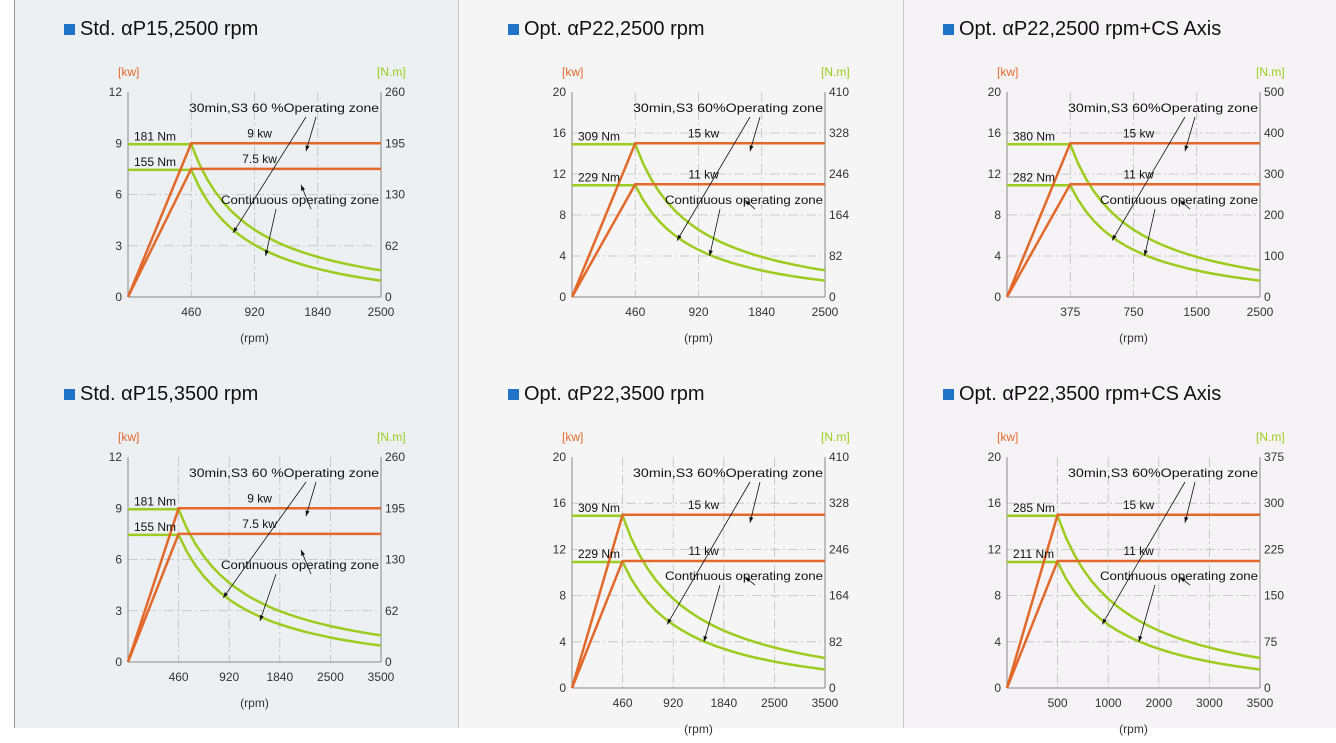 This screenshot has width=1336, height=743. I want to click on torque-label-s3: 285 Nm, so click(1034, 508).